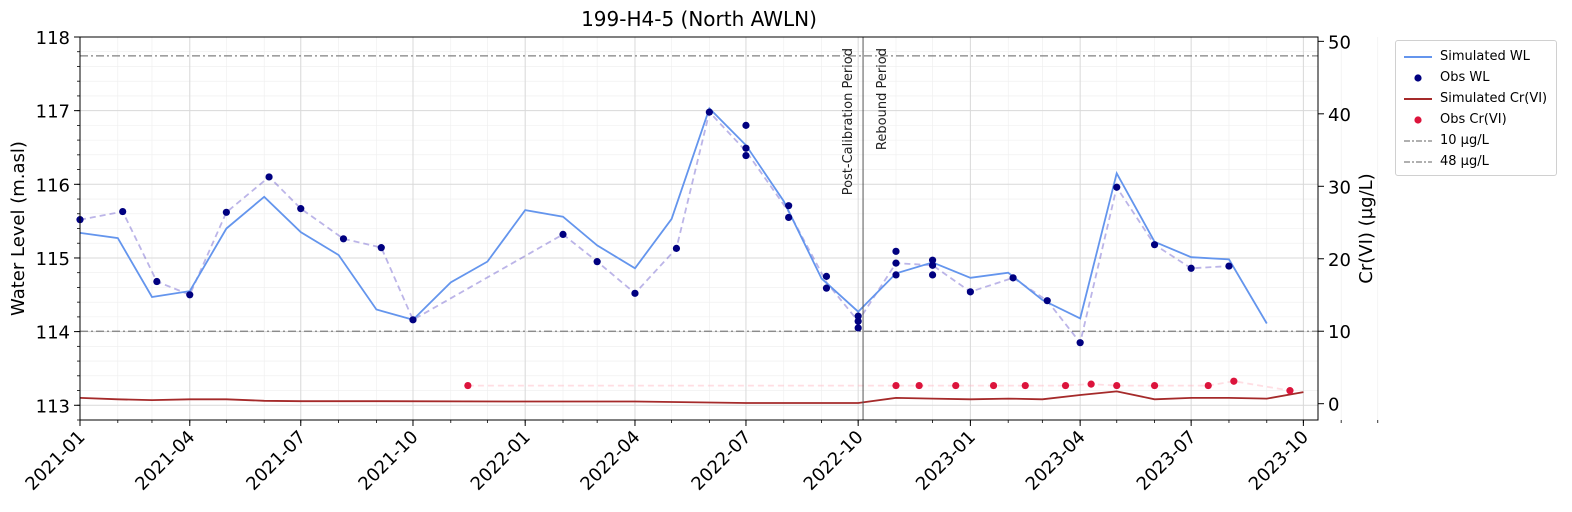  Describe the element at coordinates (1339, 42) in the screenshot. I see `y2-tick-label: 50` at that location.